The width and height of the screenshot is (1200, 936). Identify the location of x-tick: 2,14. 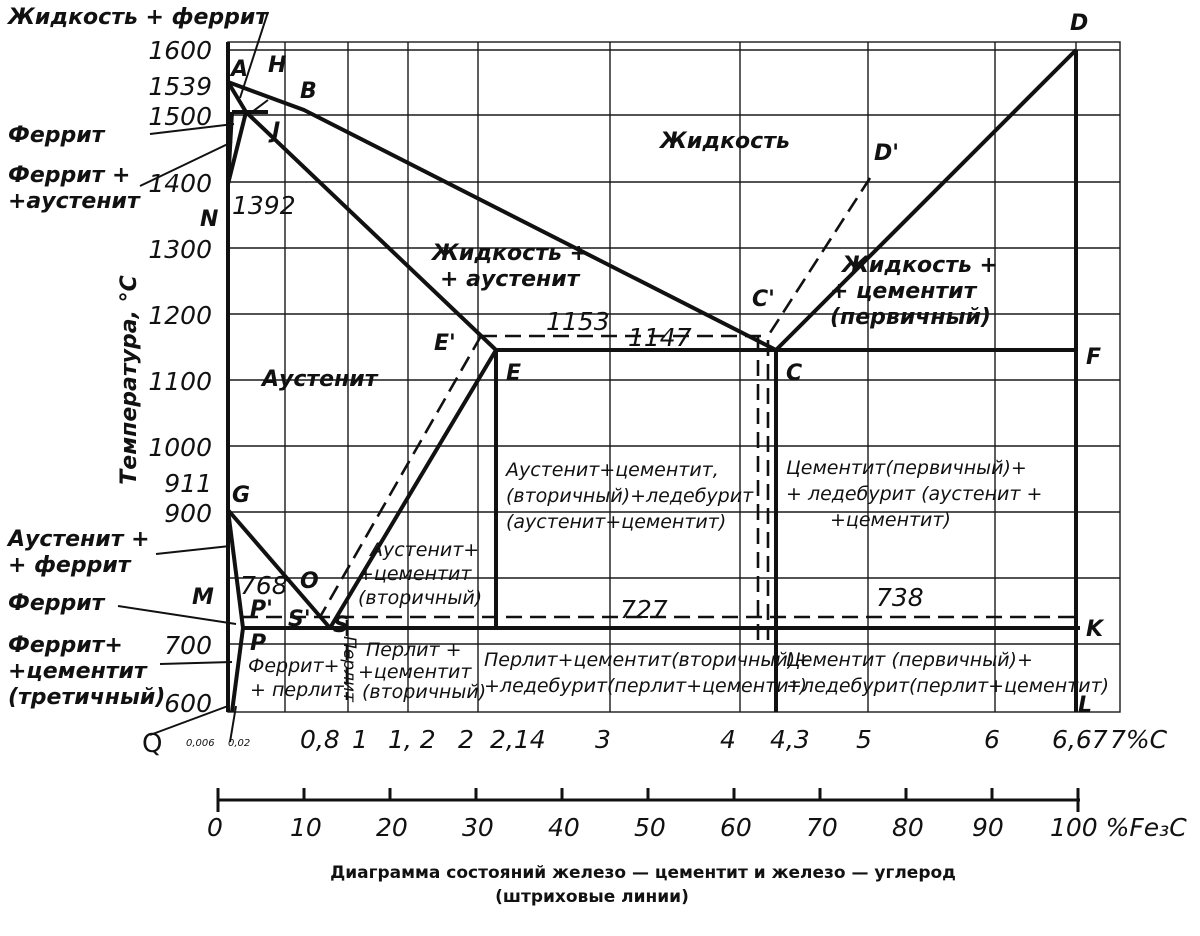
(518, 739).